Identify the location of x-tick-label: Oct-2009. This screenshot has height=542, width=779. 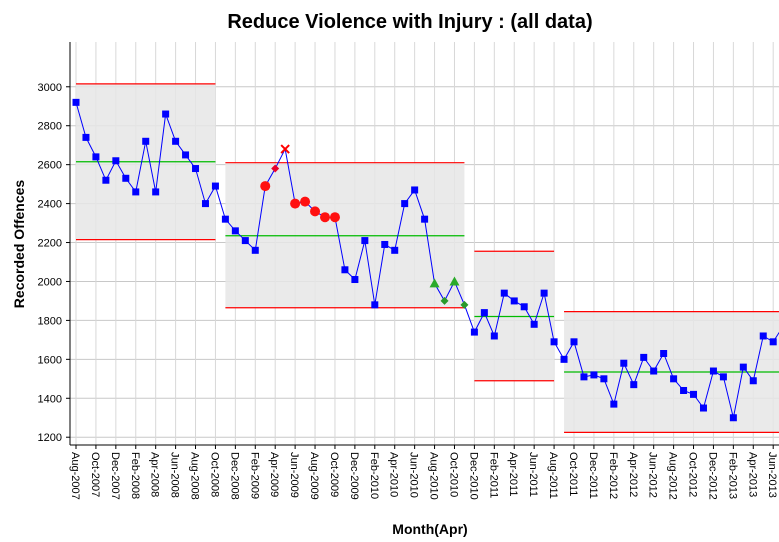
(334, 474).